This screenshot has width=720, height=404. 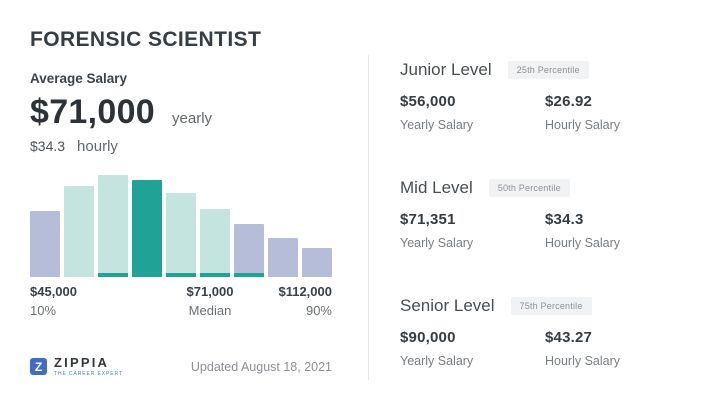 What do you see at coordinates (472, 112) in the screenshot?
I see `junior-yearly-col: $56,000 Yearly Salary` at bounding box center [472, 112].